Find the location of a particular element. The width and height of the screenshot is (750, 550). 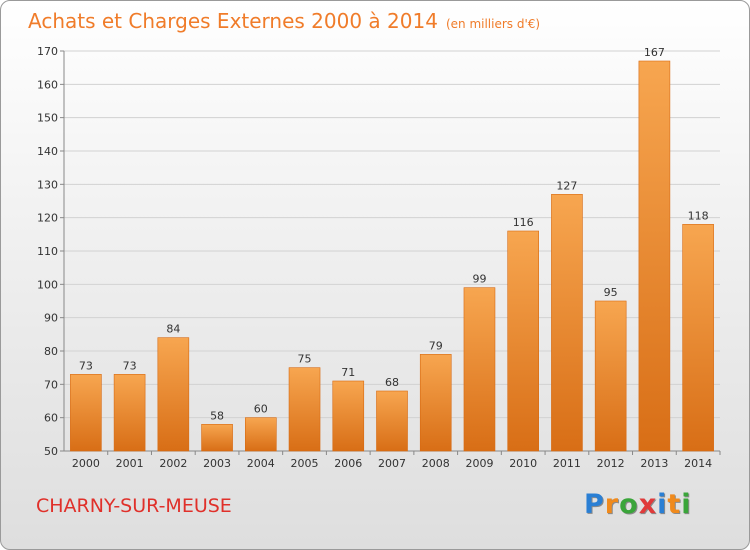

data-label: 79 is located at coordinates (436, 345).